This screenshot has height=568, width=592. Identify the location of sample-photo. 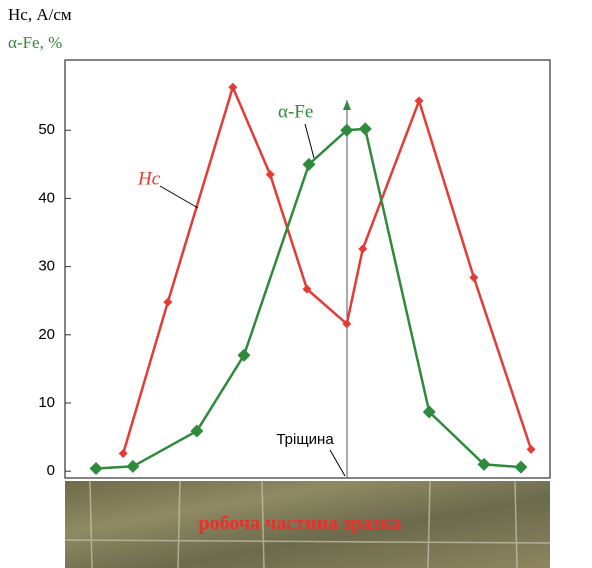
(307, 524).